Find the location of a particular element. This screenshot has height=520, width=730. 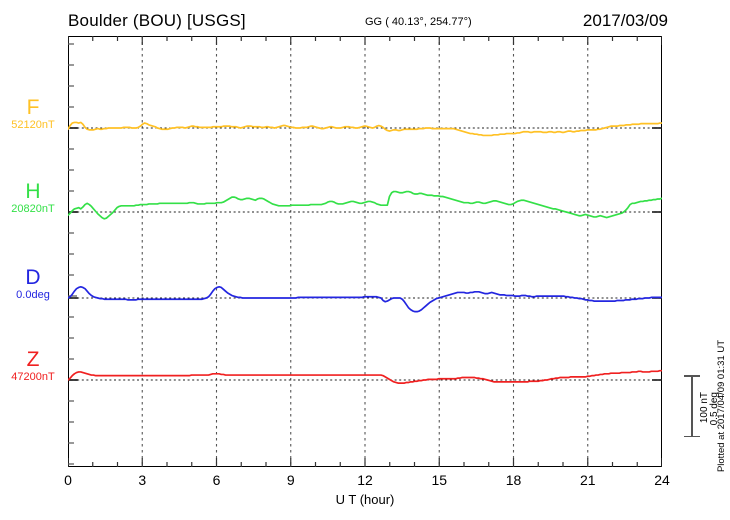

x-tick-label: 15 is located at coordinates (439, 480).